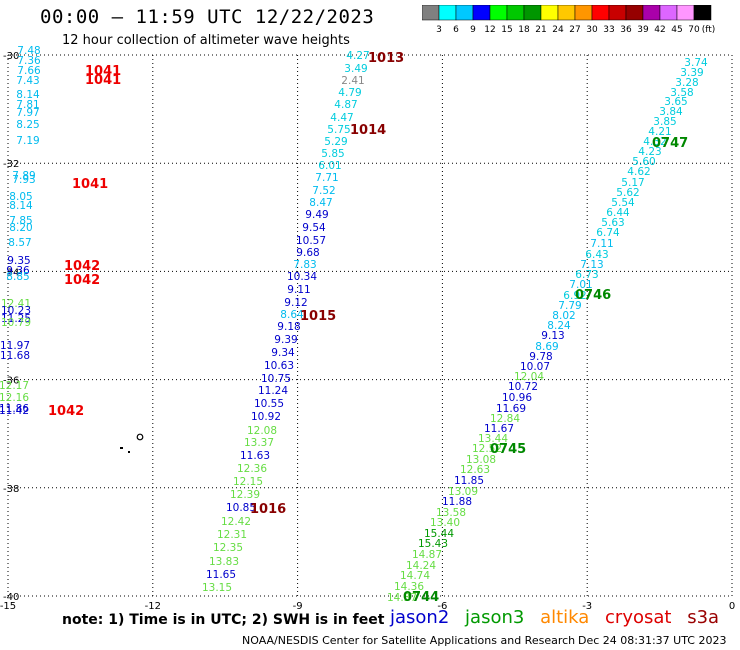  What do you see at coordinates (702, 13) in the screenshot?
I see `colorbar-swatch` at bounding box center [702, 13].